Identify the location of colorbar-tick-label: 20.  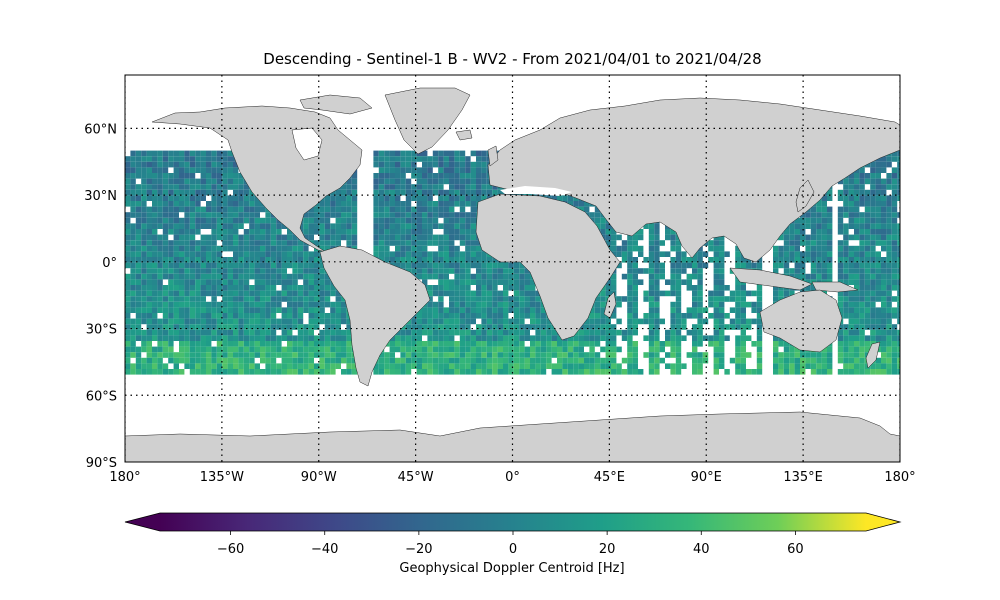
(607, 549).